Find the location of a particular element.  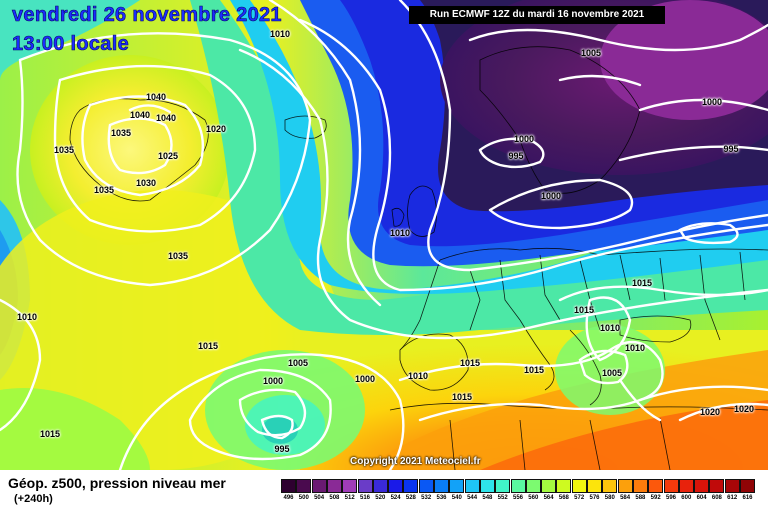

scale-tick-label: 596 is located at coordinates (670, 498).